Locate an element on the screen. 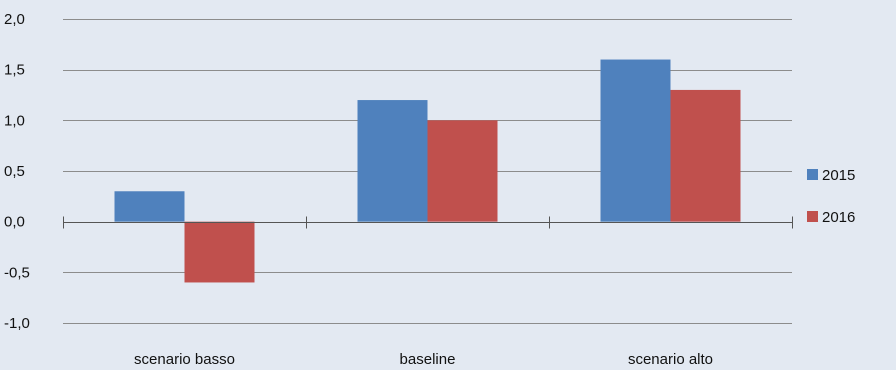 This screenshot has width=896, height=370. y-tick-label: 0,5 is located at coordinates (14, 171).